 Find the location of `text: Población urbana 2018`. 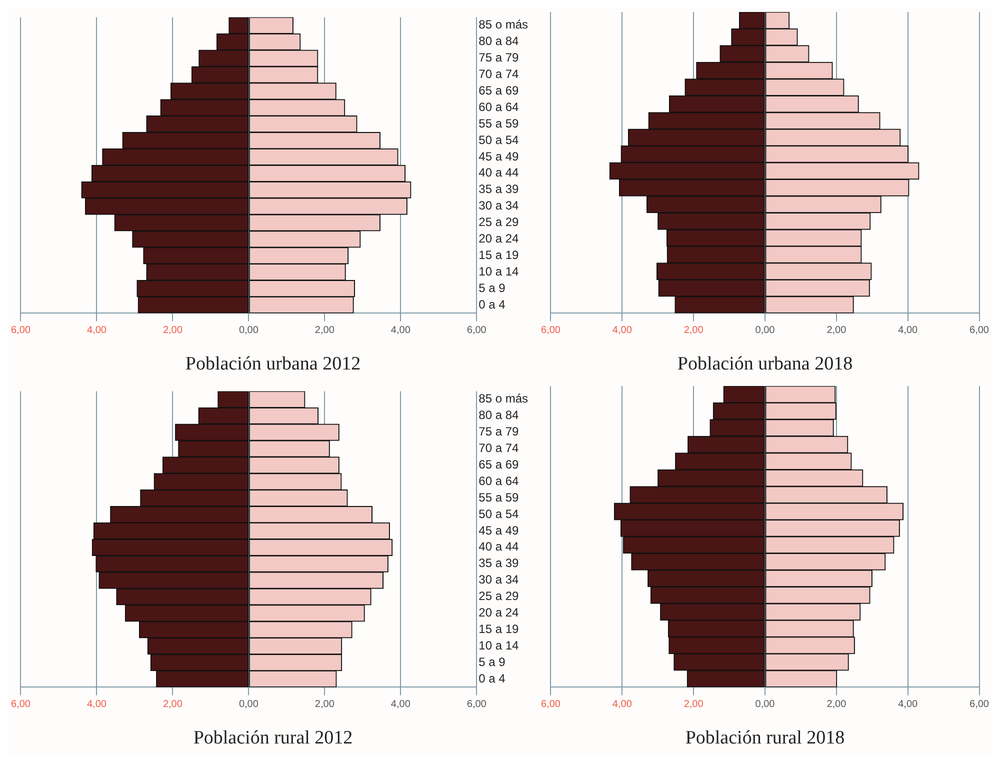

text: Población urbana 2018 is located at coordinates (765, 364).